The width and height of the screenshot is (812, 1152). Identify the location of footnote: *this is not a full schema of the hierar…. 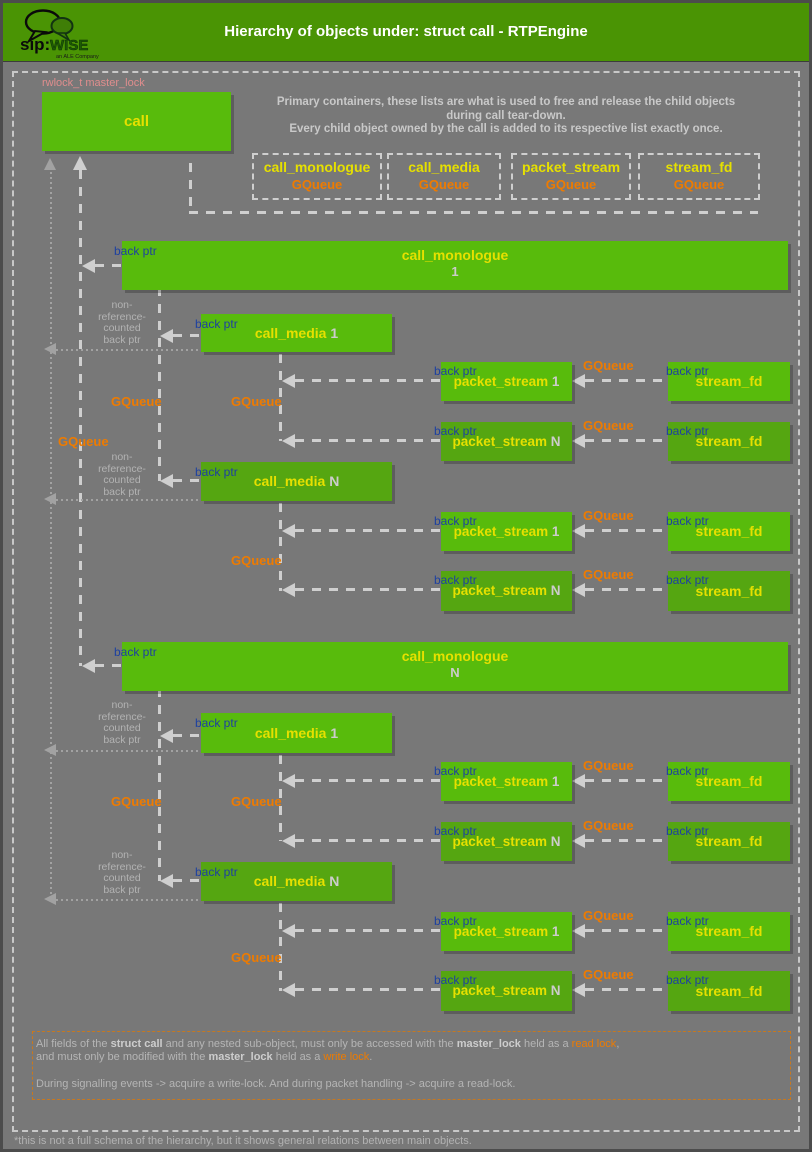
(243, 1141).